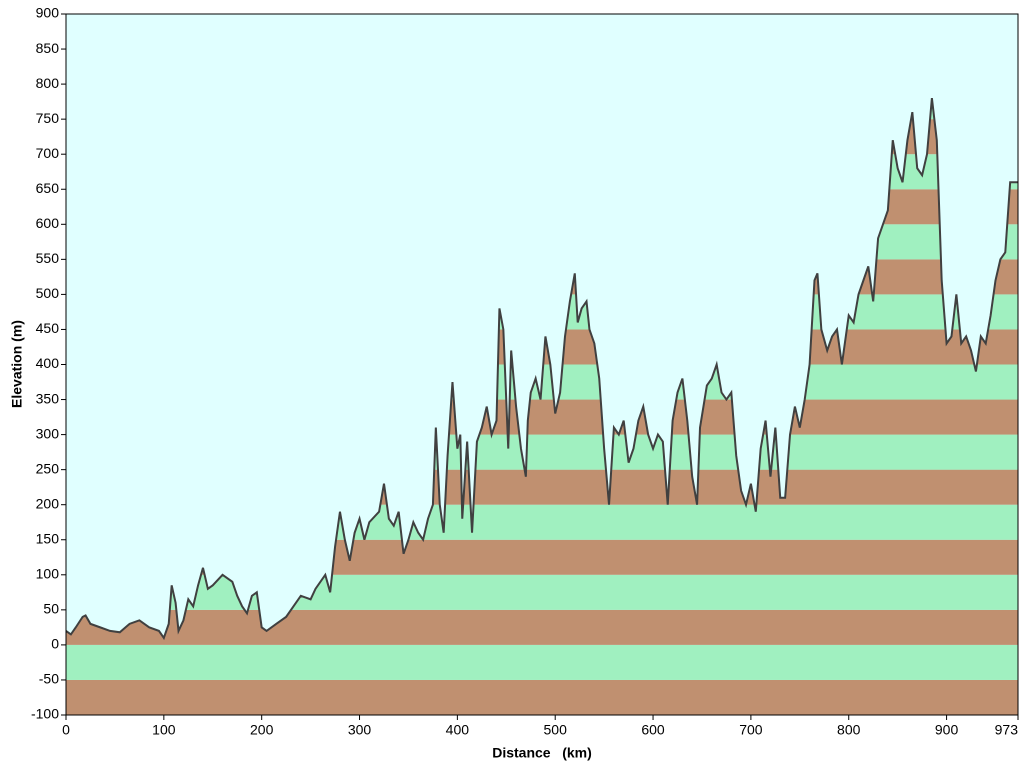  Describe the element at coordinates (48, 468) in the screenshot. I see `y-tick-label: 250` at that location.